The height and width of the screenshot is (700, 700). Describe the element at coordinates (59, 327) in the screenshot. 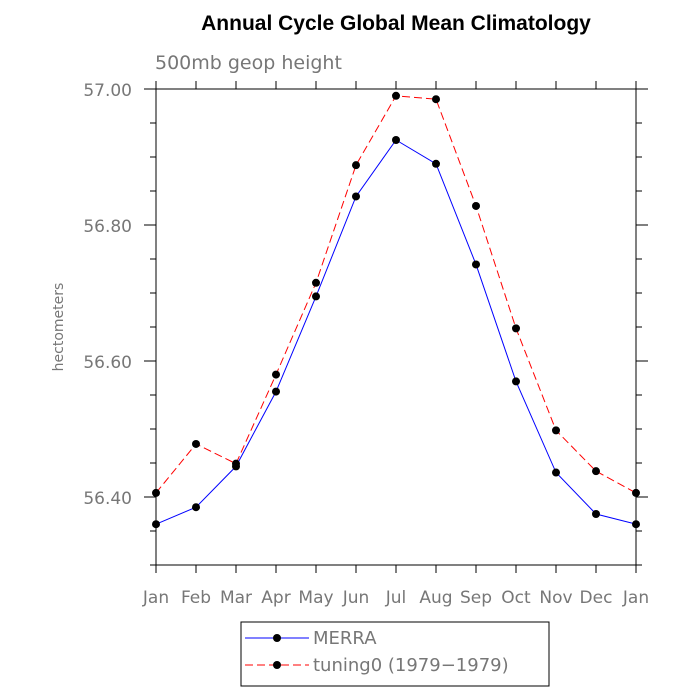

I see `y-axis-label: hectometers` at that location.